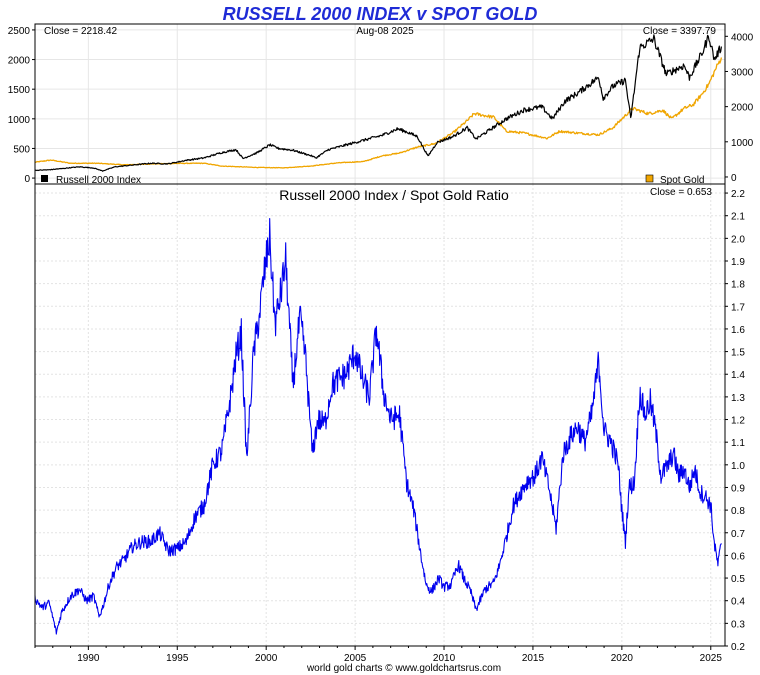 This screenshot has height=675, width=760. Describe the element at coordinates (738, 443) in the screenshot. I see `ratio-tick-label: 1.1` at that location.